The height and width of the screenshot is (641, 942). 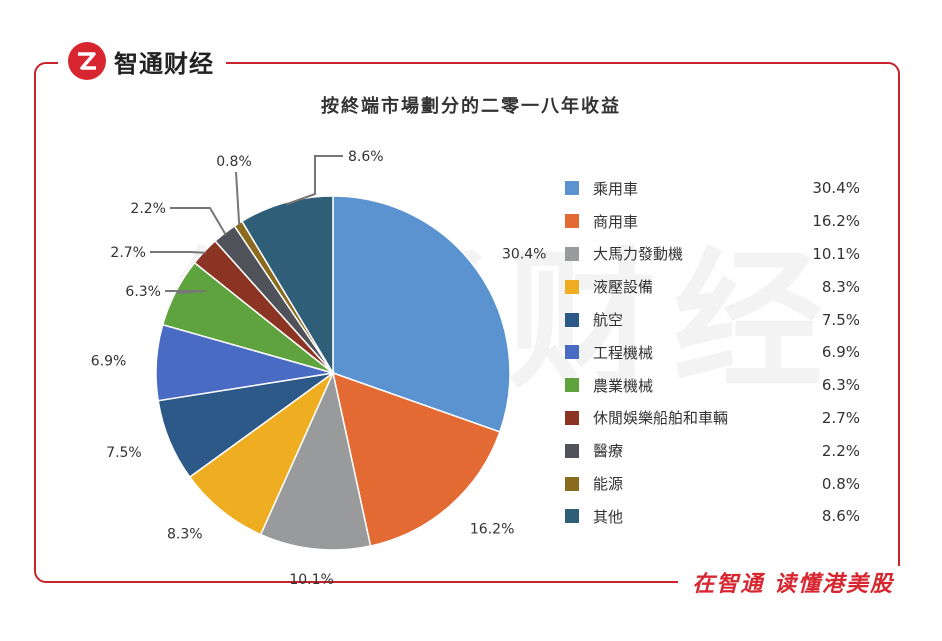 What do you see at coordinates (164, 63) in the screenshot?
I see `brand-name: 智通财经` at bounding box center [164, 63].